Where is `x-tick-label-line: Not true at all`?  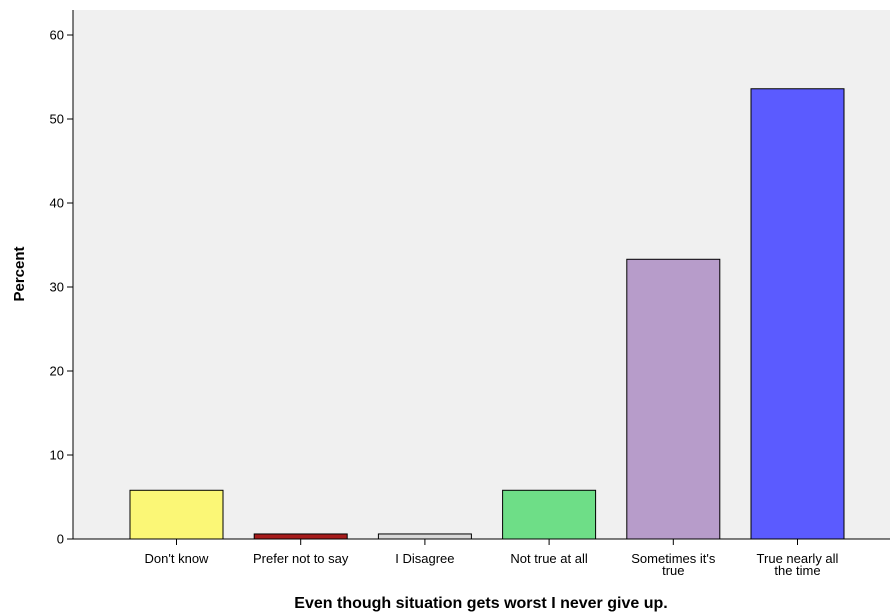 x-tick-label-line: Not true at all is located at coordinates (548, 558).